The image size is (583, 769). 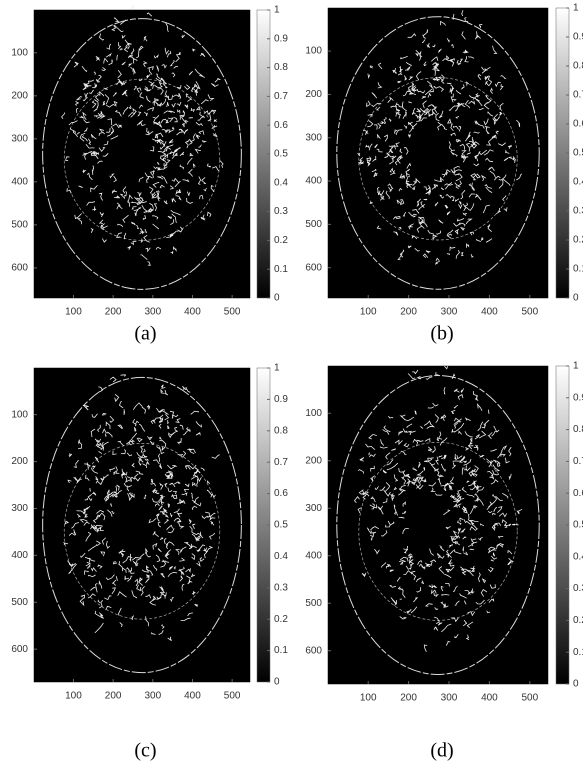 I want to click on axes-frame, so click(x=438, y=153).